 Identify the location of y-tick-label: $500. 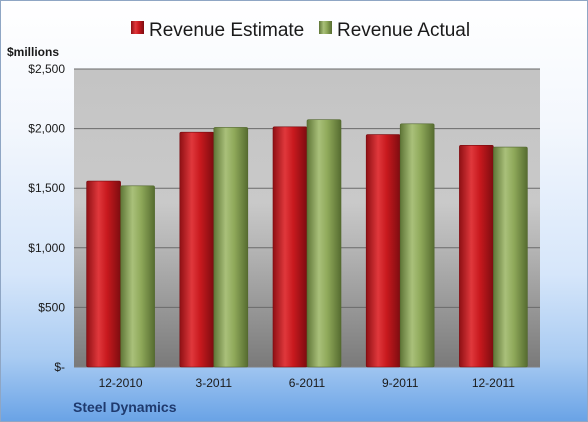
(51, 307).